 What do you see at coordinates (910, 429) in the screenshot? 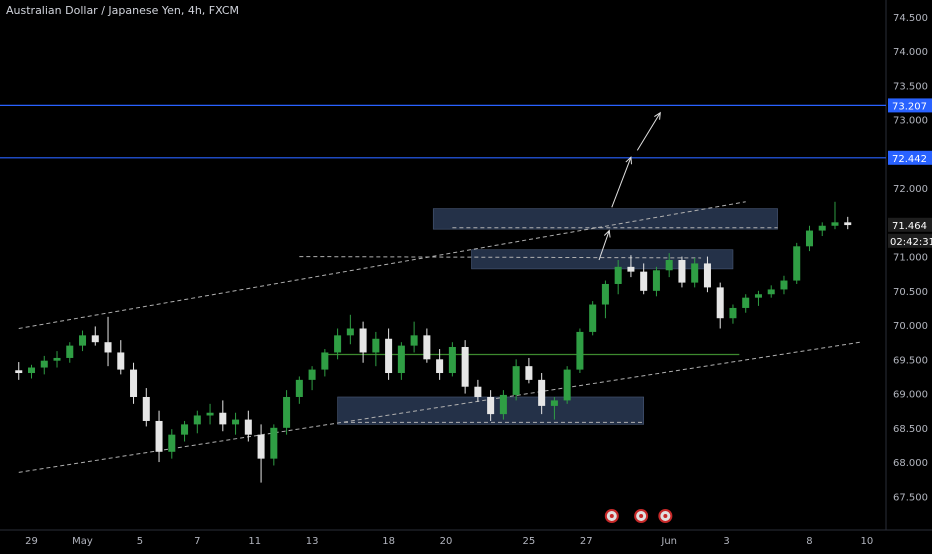
I see `y-tick-label: 68.500` at bounding box center [910, 429].